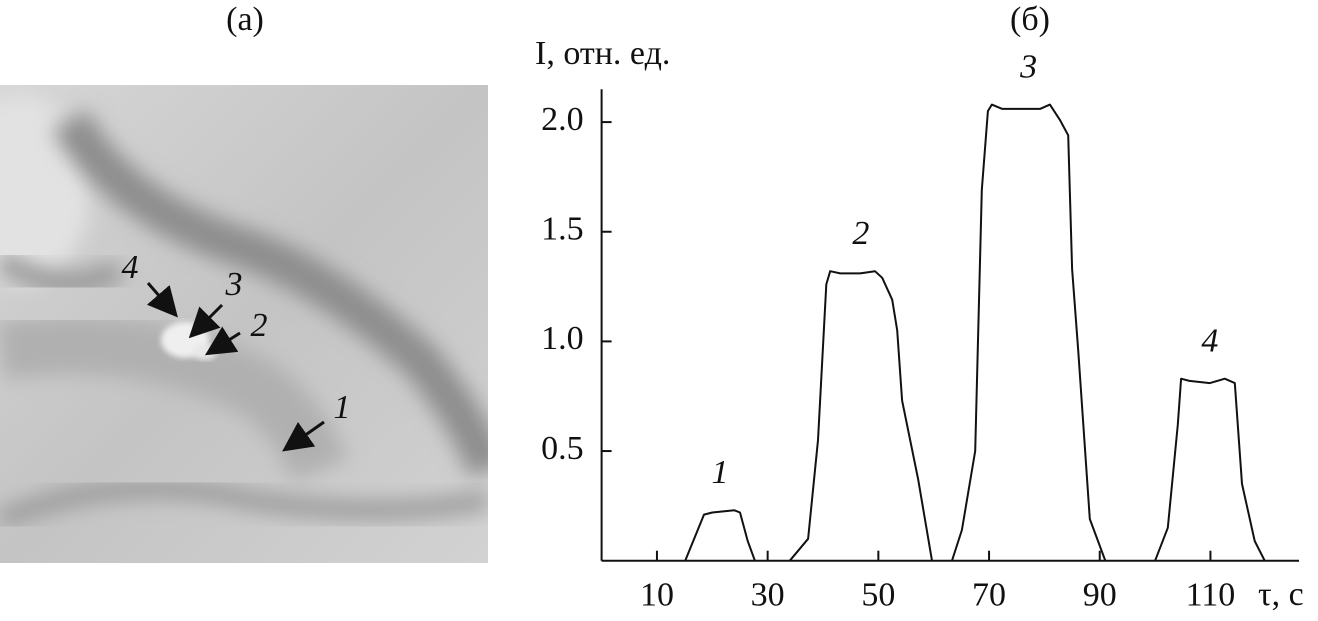  Describe the element at coordinates (1281, 594) in the screenshot. I see `x-axis-label: τ, с` at that location.